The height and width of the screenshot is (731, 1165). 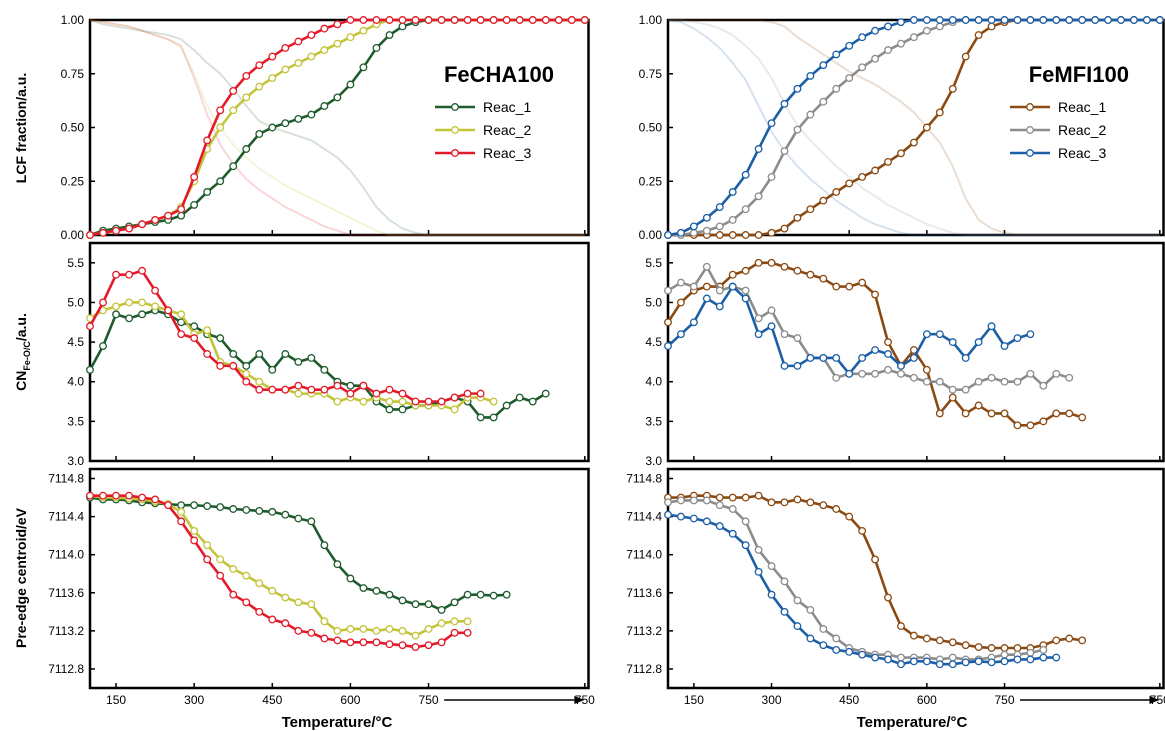 What do you see at coordinates (653, 342) in the screenshot?
I see `y-tick-label: 4.5` at bounding box center [653, 342].